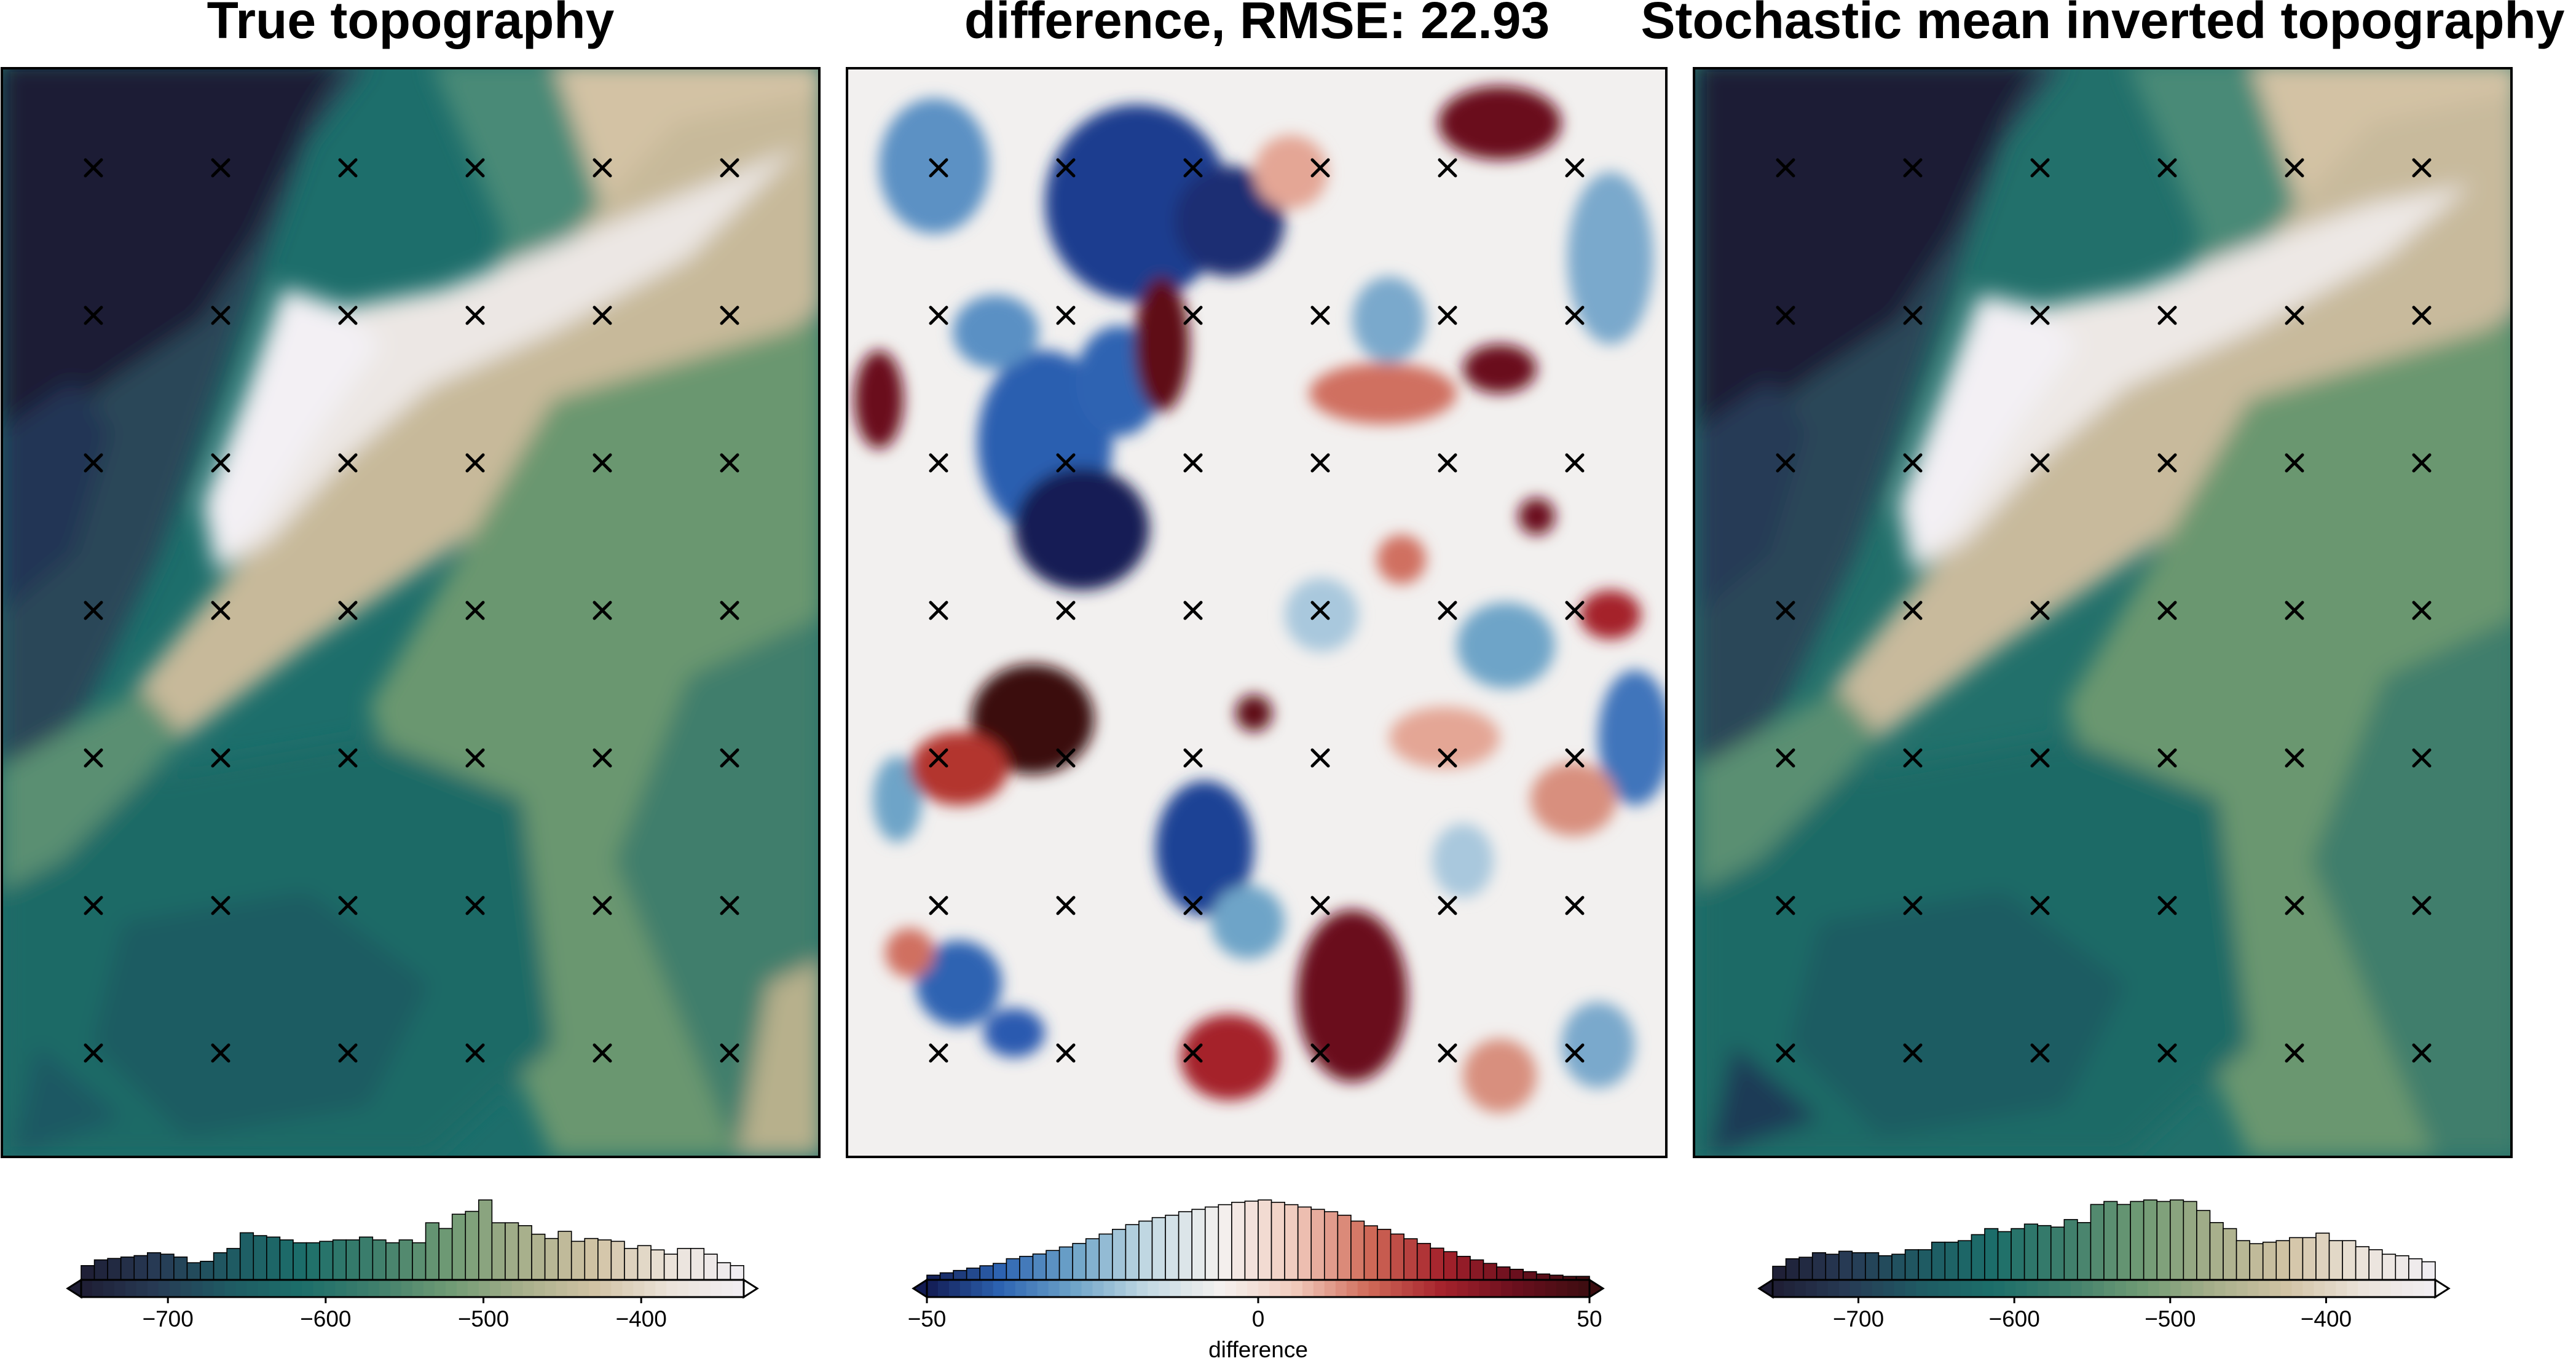 The height and width of the screenshot is (1369, 2576). I want to click on colorbar-axis-label: difference, so click(1258, 1350).